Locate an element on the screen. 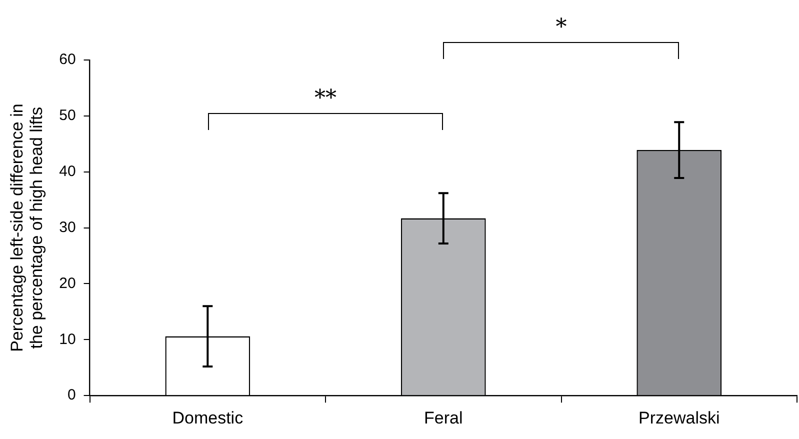 The image size is (799, 439). y-tick-label: 20 is located at coordinates (67, 283).